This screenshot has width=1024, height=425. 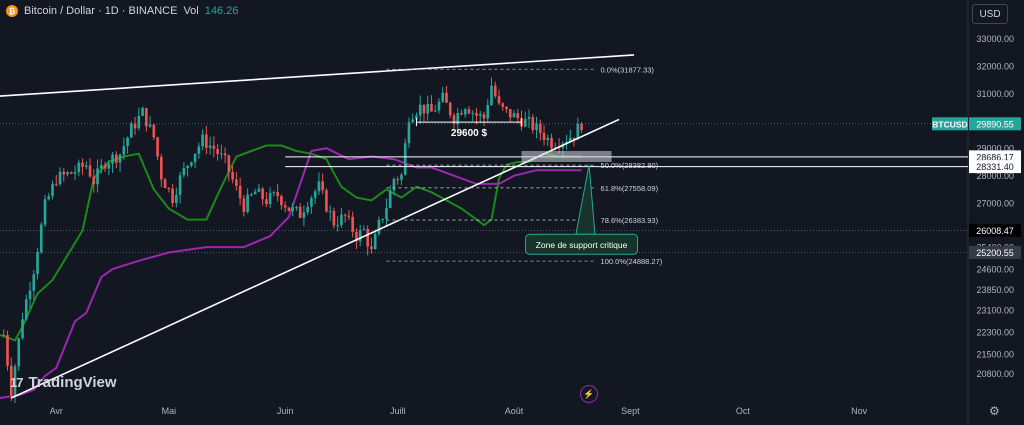 I want to click on upper-resistance-trendline, so click(x=317, y=75).